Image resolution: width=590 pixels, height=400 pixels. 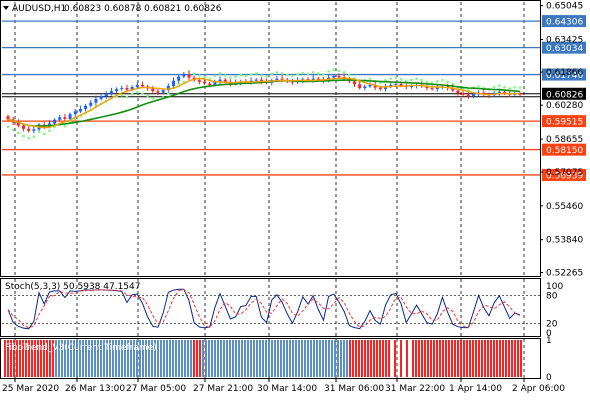 I want to click on price-axis-label: 0.57075, so click(x=564, y=173).